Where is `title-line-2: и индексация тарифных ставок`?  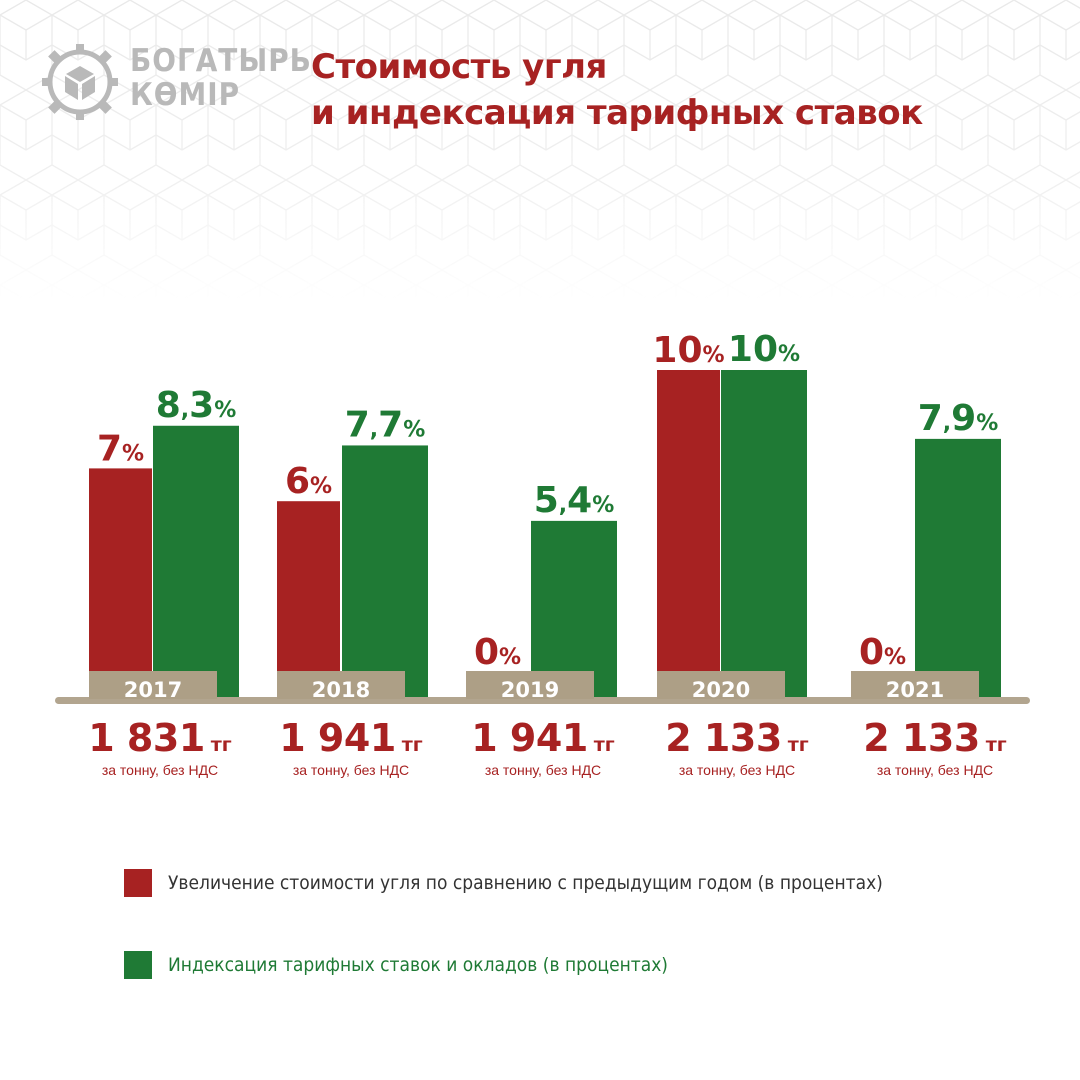
title-line-2: и индексация тарифных ставок is located at coordinates (617, 113).